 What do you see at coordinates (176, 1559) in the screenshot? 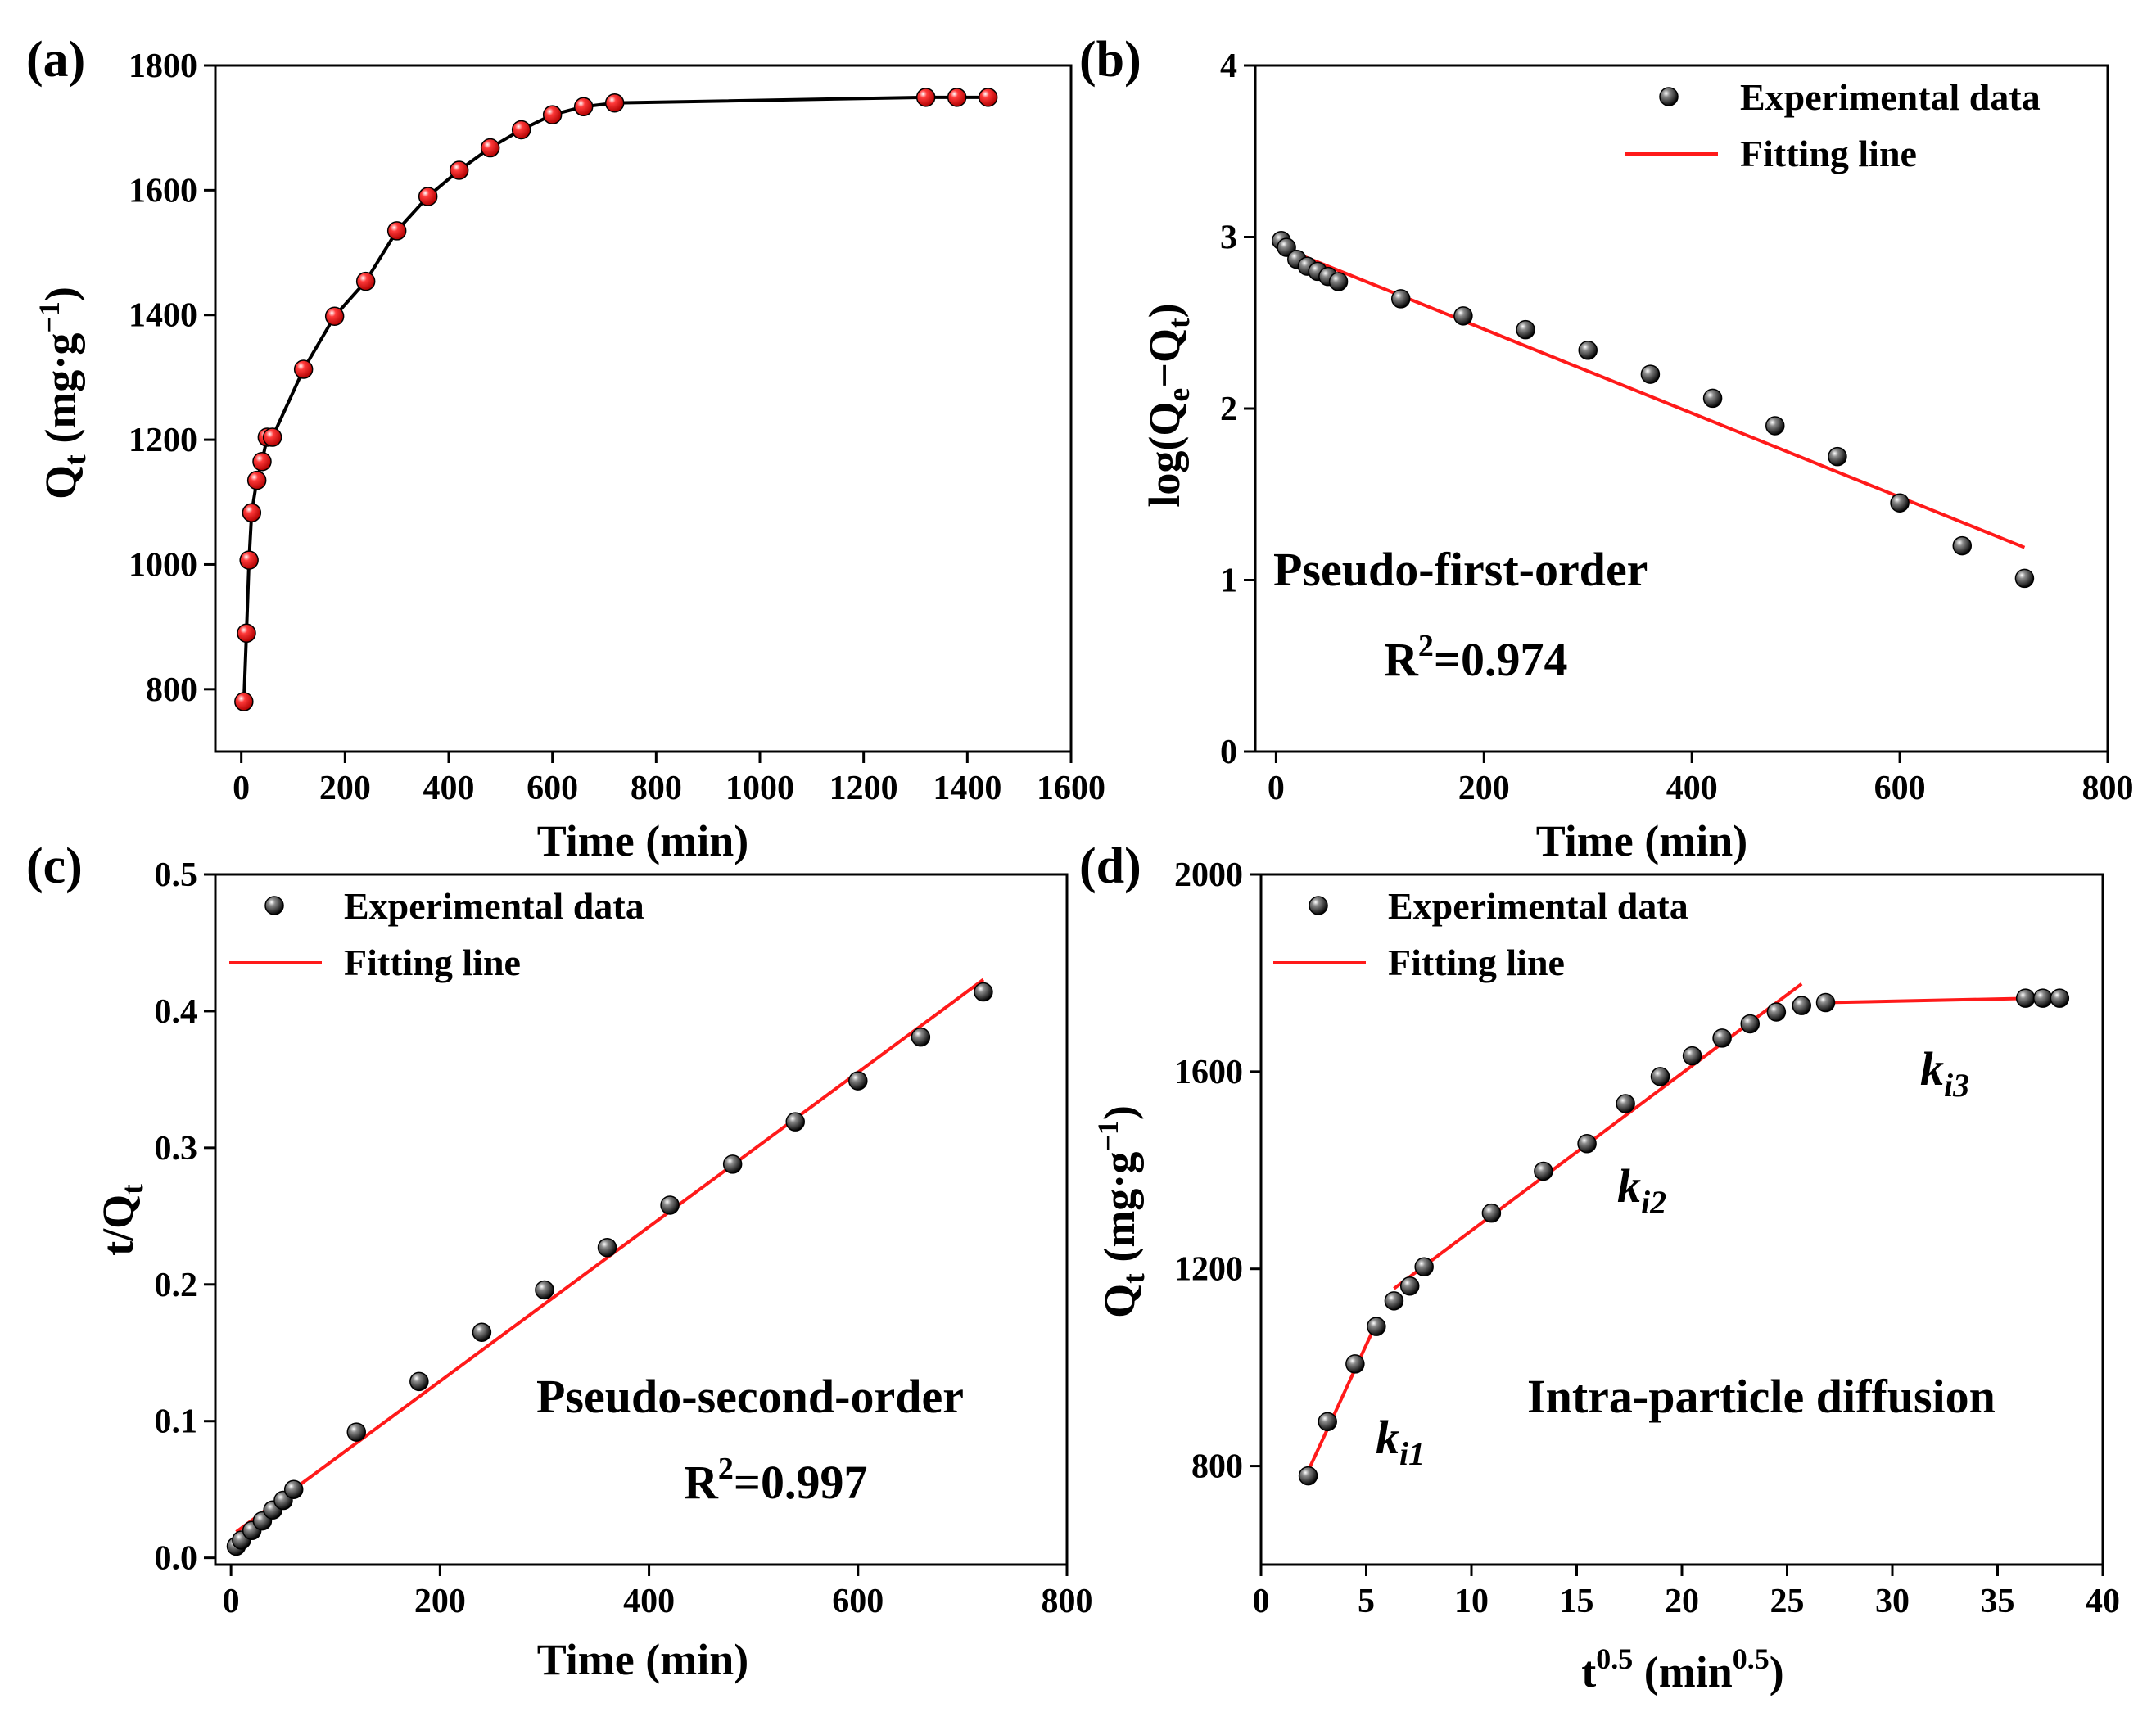
I see `panel-c-y-tick-label: 0.0` at bounding box center [176, 1559].